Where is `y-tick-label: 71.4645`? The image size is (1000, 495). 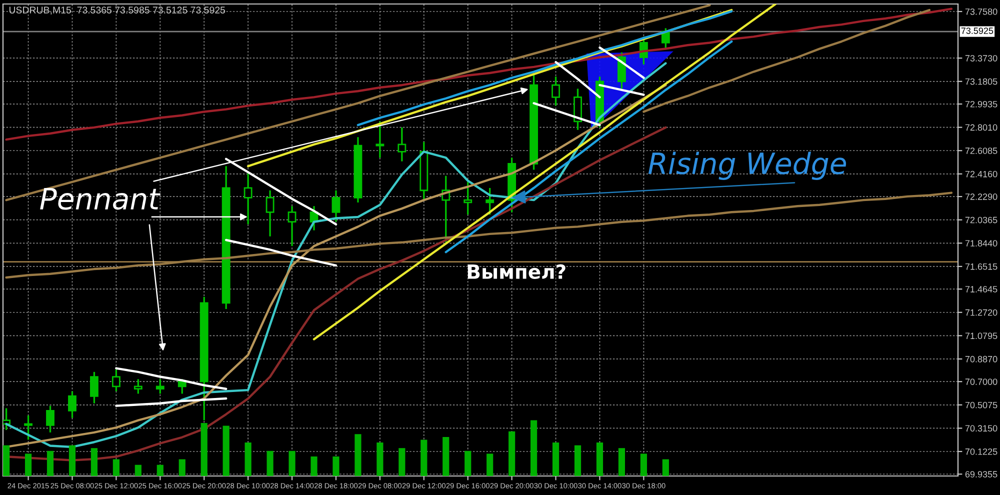 y-tick-label: 71.4645 is located at coordinates (981, 289).